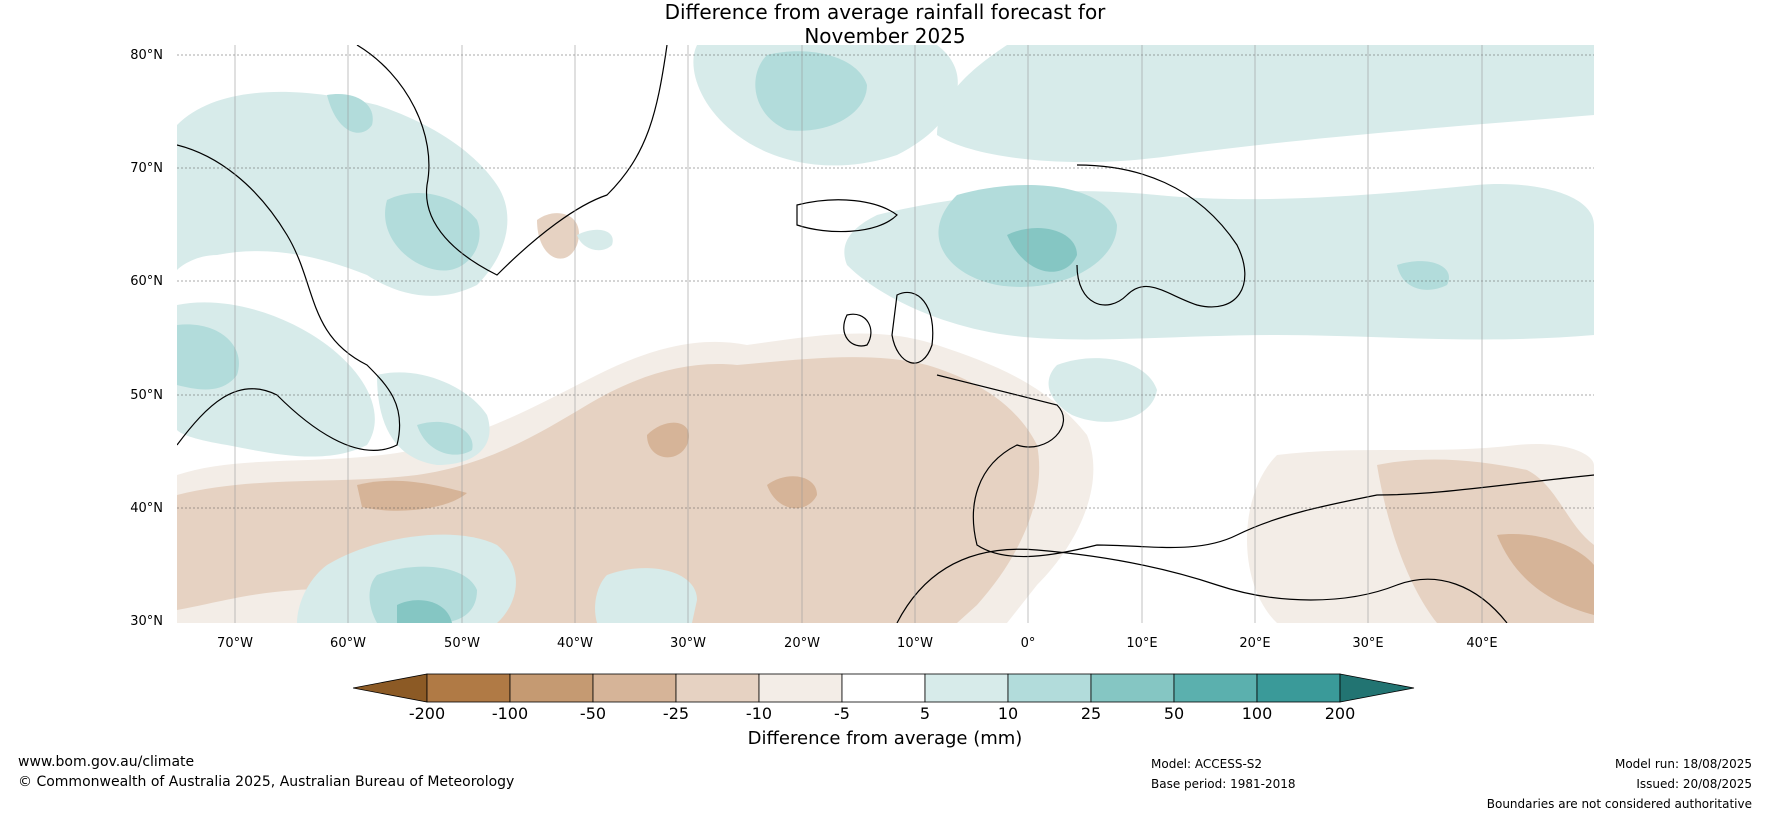 The height and width of the screenshot is (816, 1770). Describe the element at coordinates (510, 713) in the screenshot. I see `colorbar-label-neg100: -100` at that location.